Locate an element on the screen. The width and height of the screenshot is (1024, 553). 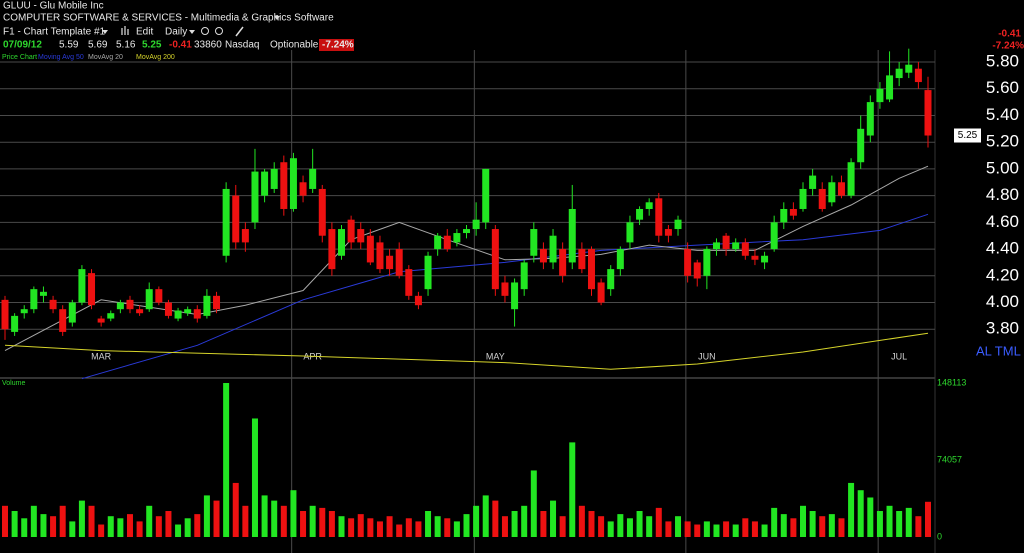
right-change-pct: -7.24% is located at coordinates (1008, 46).